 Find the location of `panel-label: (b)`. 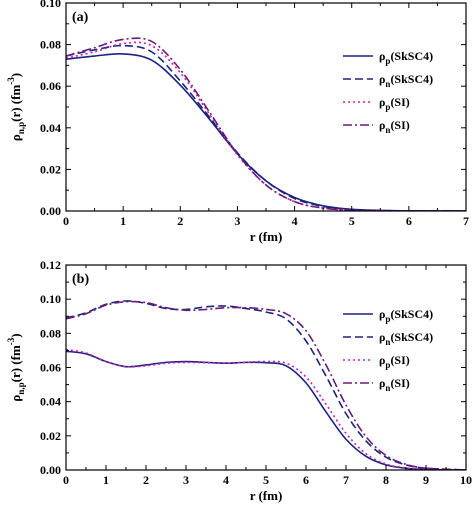

panel-label: (b) is located at coordinates (80, 279).